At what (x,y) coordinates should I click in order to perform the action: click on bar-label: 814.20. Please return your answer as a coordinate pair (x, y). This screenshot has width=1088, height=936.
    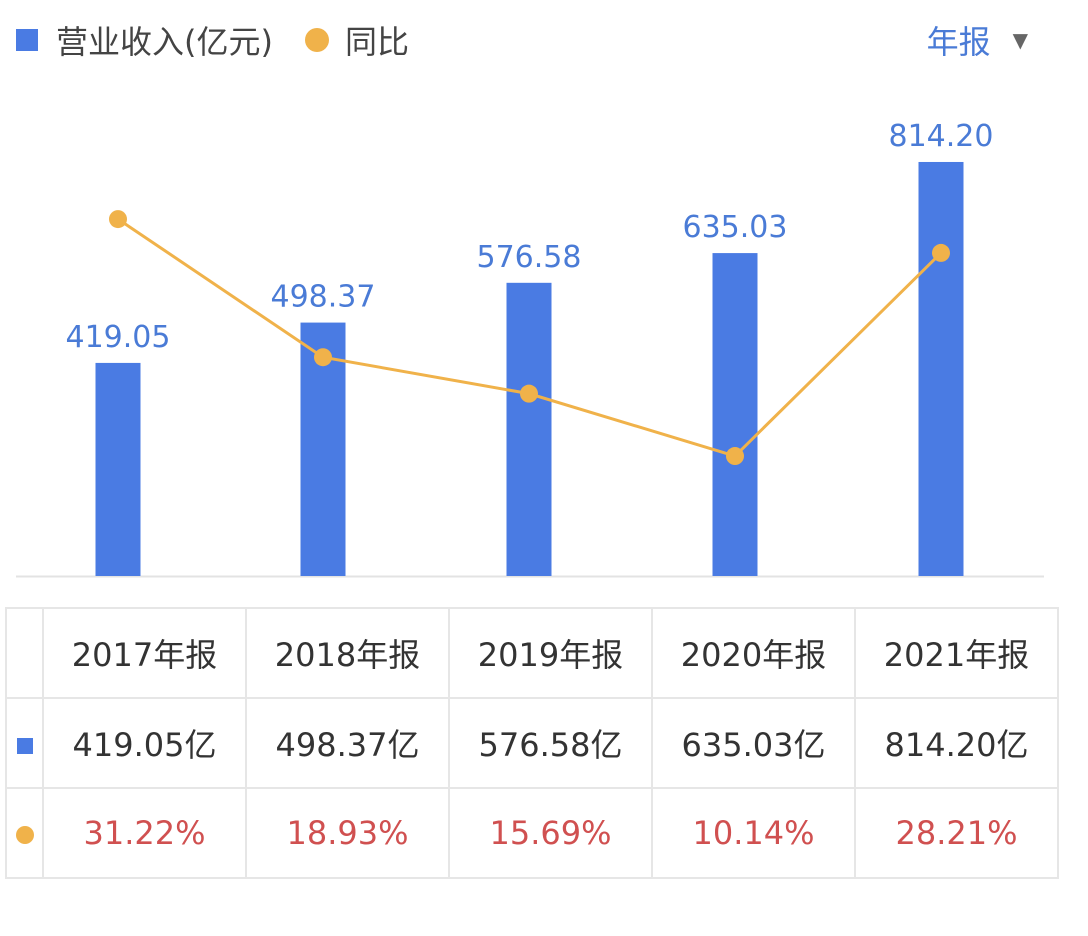
    Looking at the image, I should click on (941, 136).